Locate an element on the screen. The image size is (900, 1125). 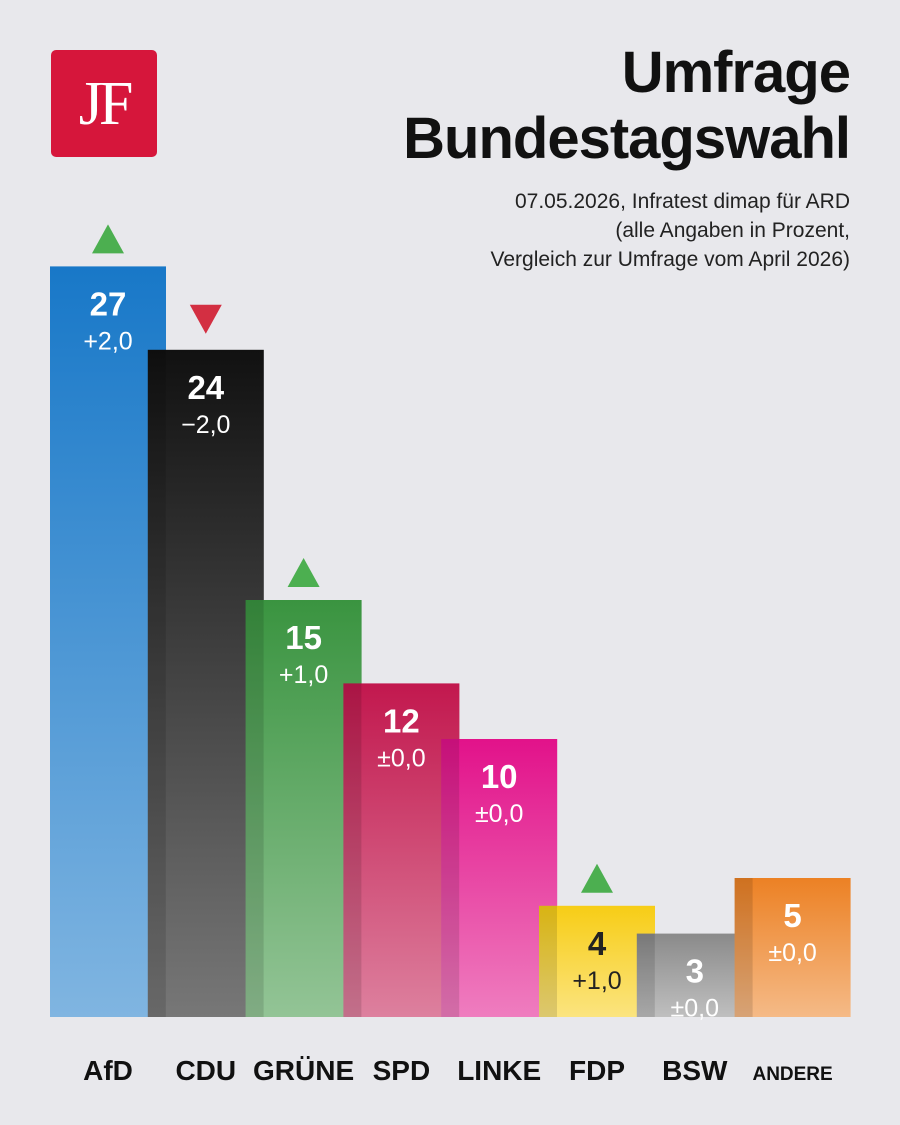
bar-fdp is located at coordinates (597, 961).